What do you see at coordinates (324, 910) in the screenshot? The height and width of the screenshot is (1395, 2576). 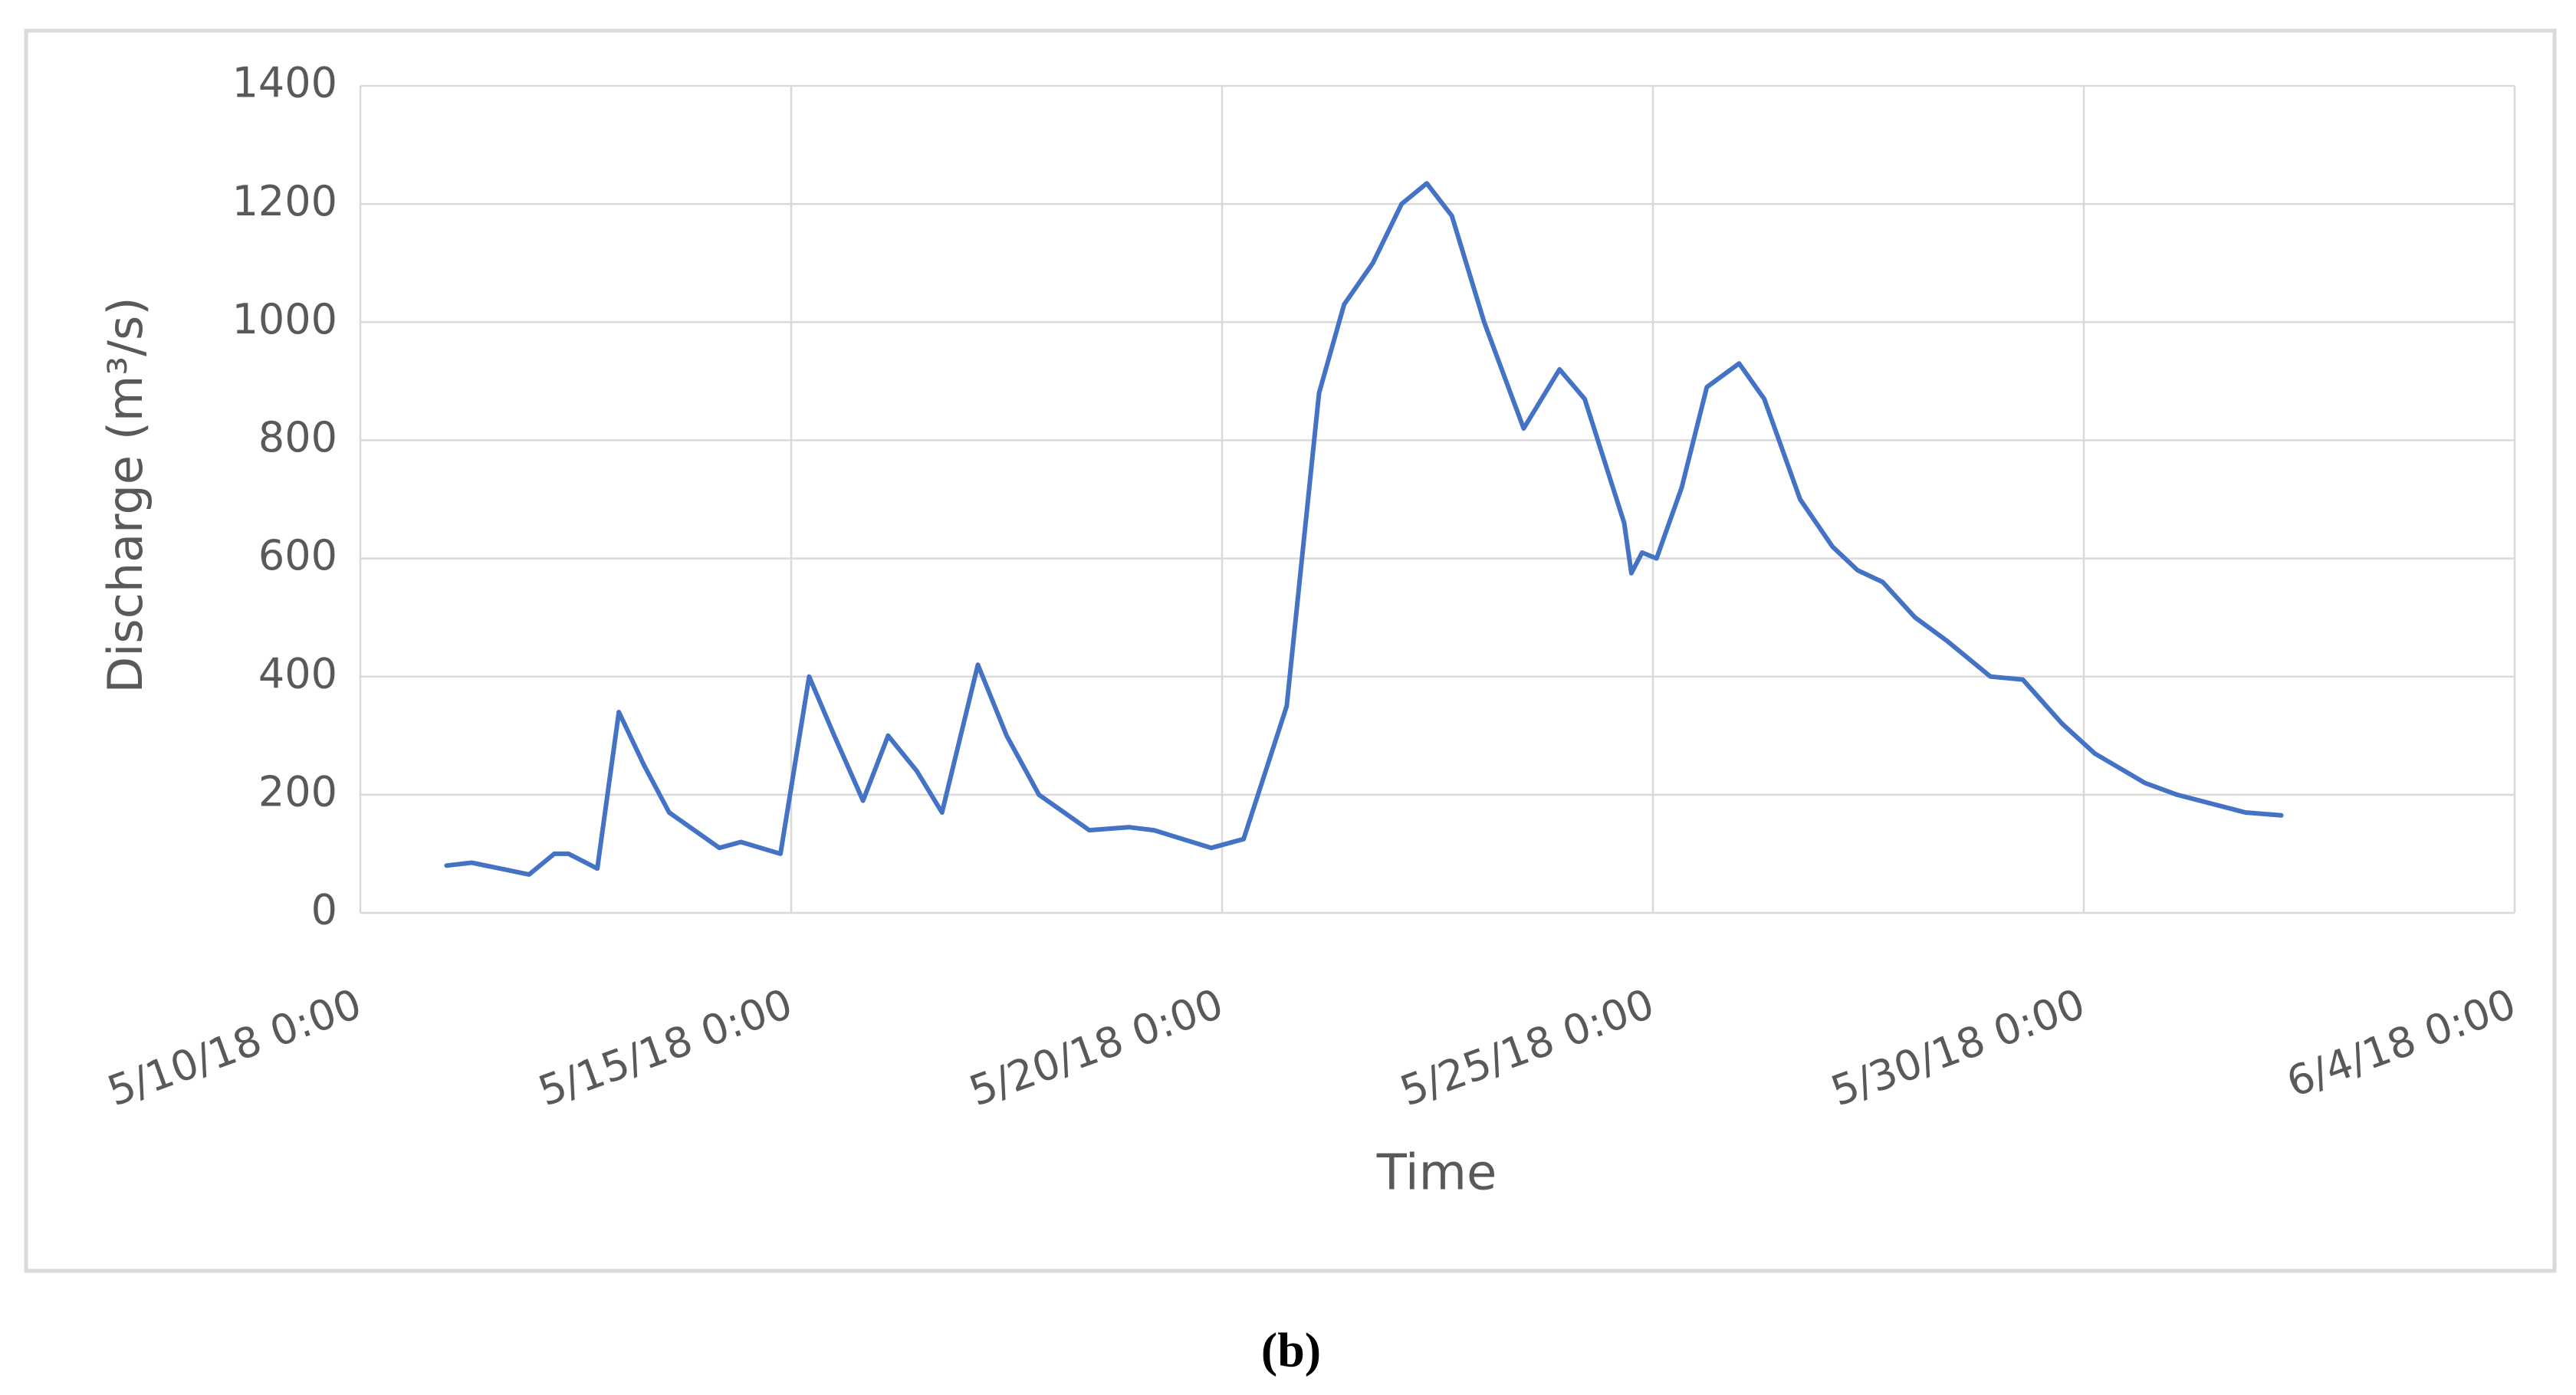 I see `y-tick-label: 0` at bounding box center [324, 910].